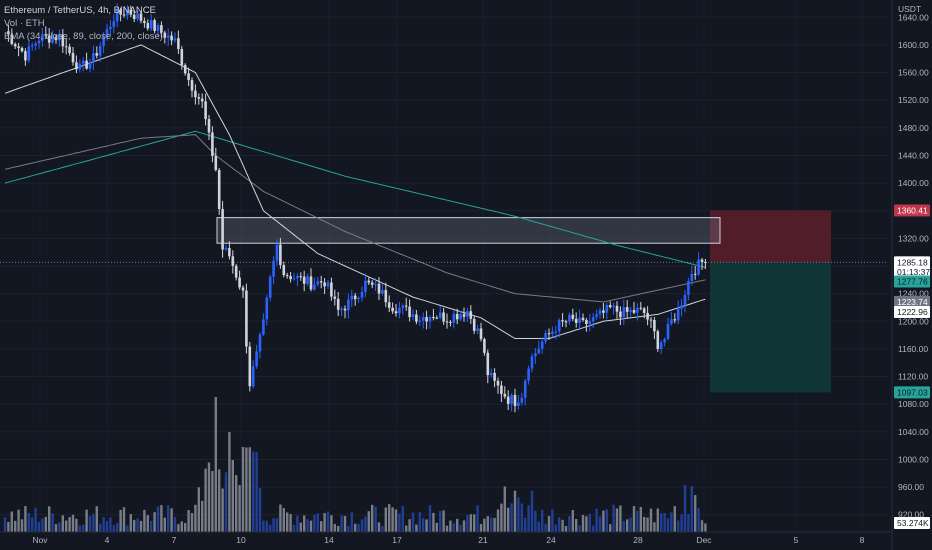 The height and width of the screenshot is (550, 932). I want to click on take-profit-zone, so click(770, 327).